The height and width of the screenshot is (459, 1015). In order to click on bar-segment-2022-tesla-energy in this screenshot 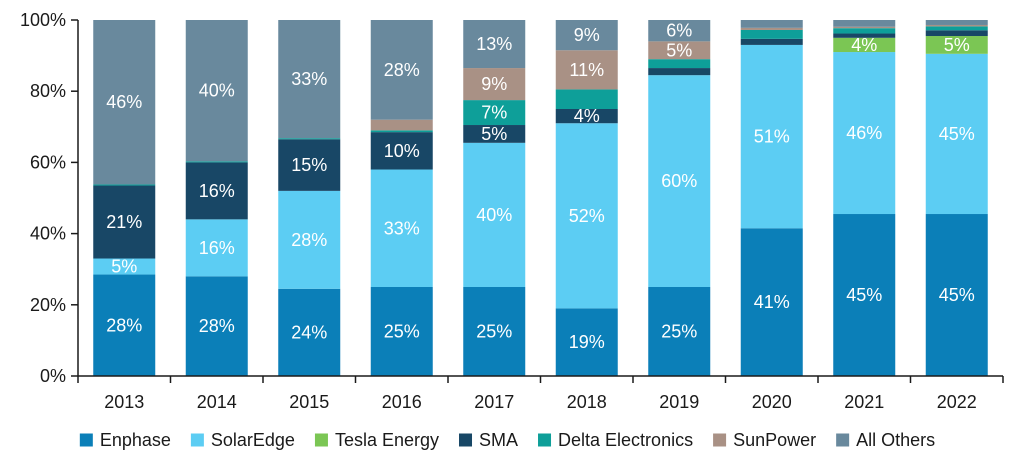, I will do `click(956, 45)`.